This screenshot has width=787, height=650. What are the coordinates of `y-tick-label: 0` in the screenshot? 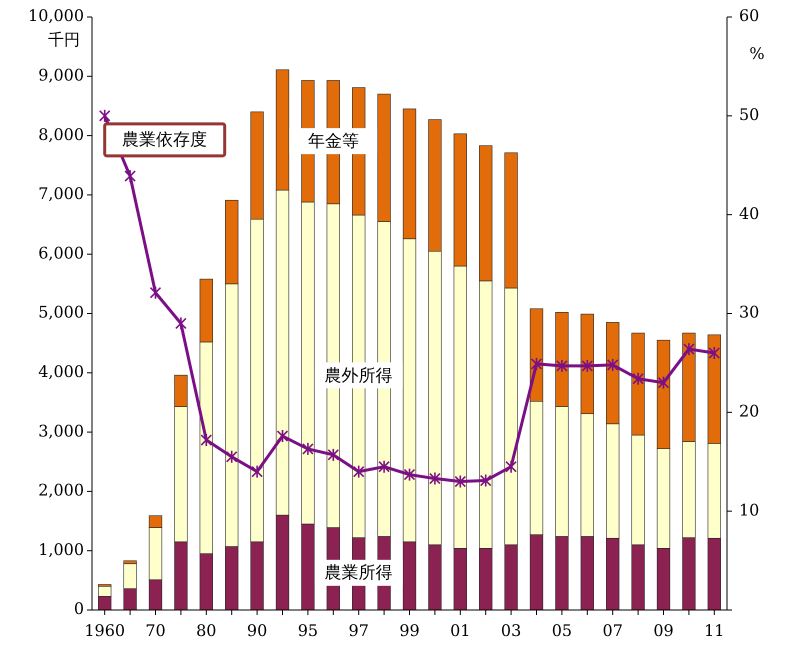 It's located at (79, 608).